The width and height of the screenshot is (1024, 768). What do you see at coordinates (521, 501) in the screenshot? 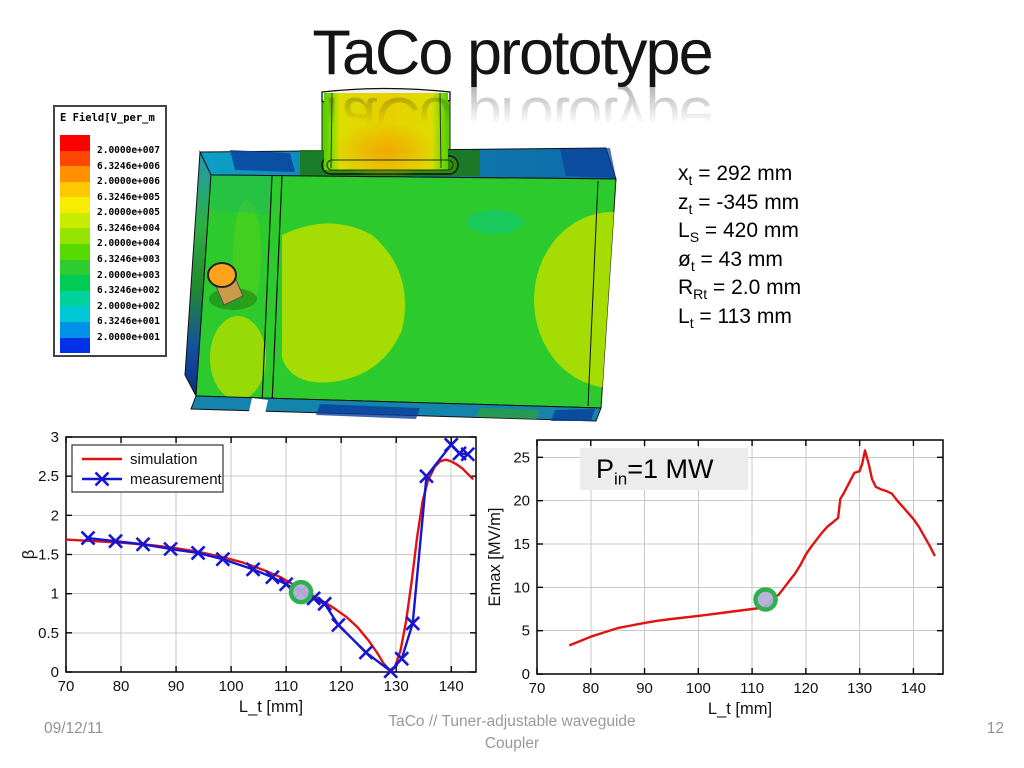
I see `y-tick-label: 20` at bounding box center [521, 501].